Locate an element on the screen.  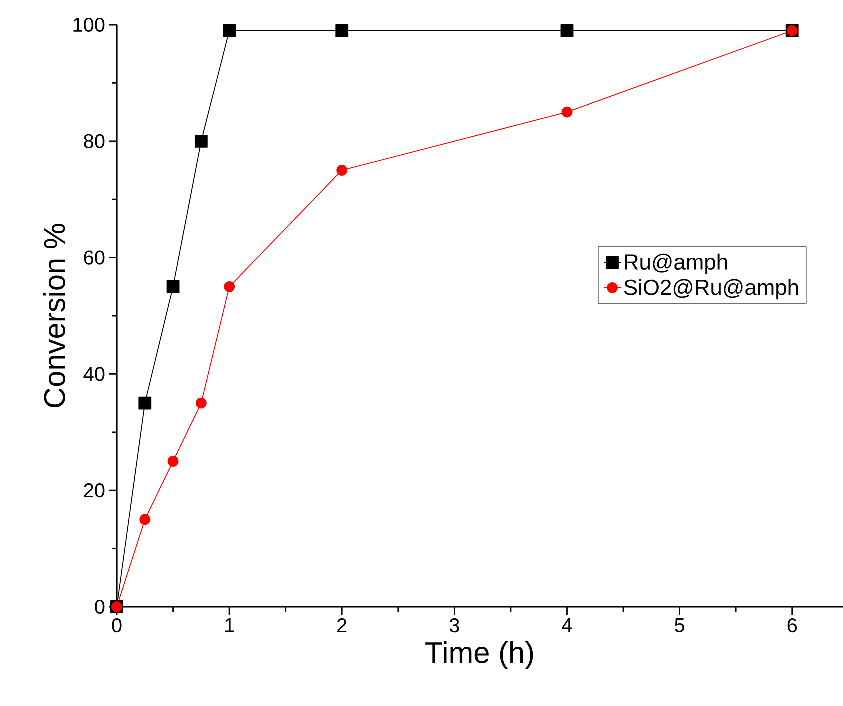
legend-label: SiO2@Ru@amph is located at coordinates (711, 289).